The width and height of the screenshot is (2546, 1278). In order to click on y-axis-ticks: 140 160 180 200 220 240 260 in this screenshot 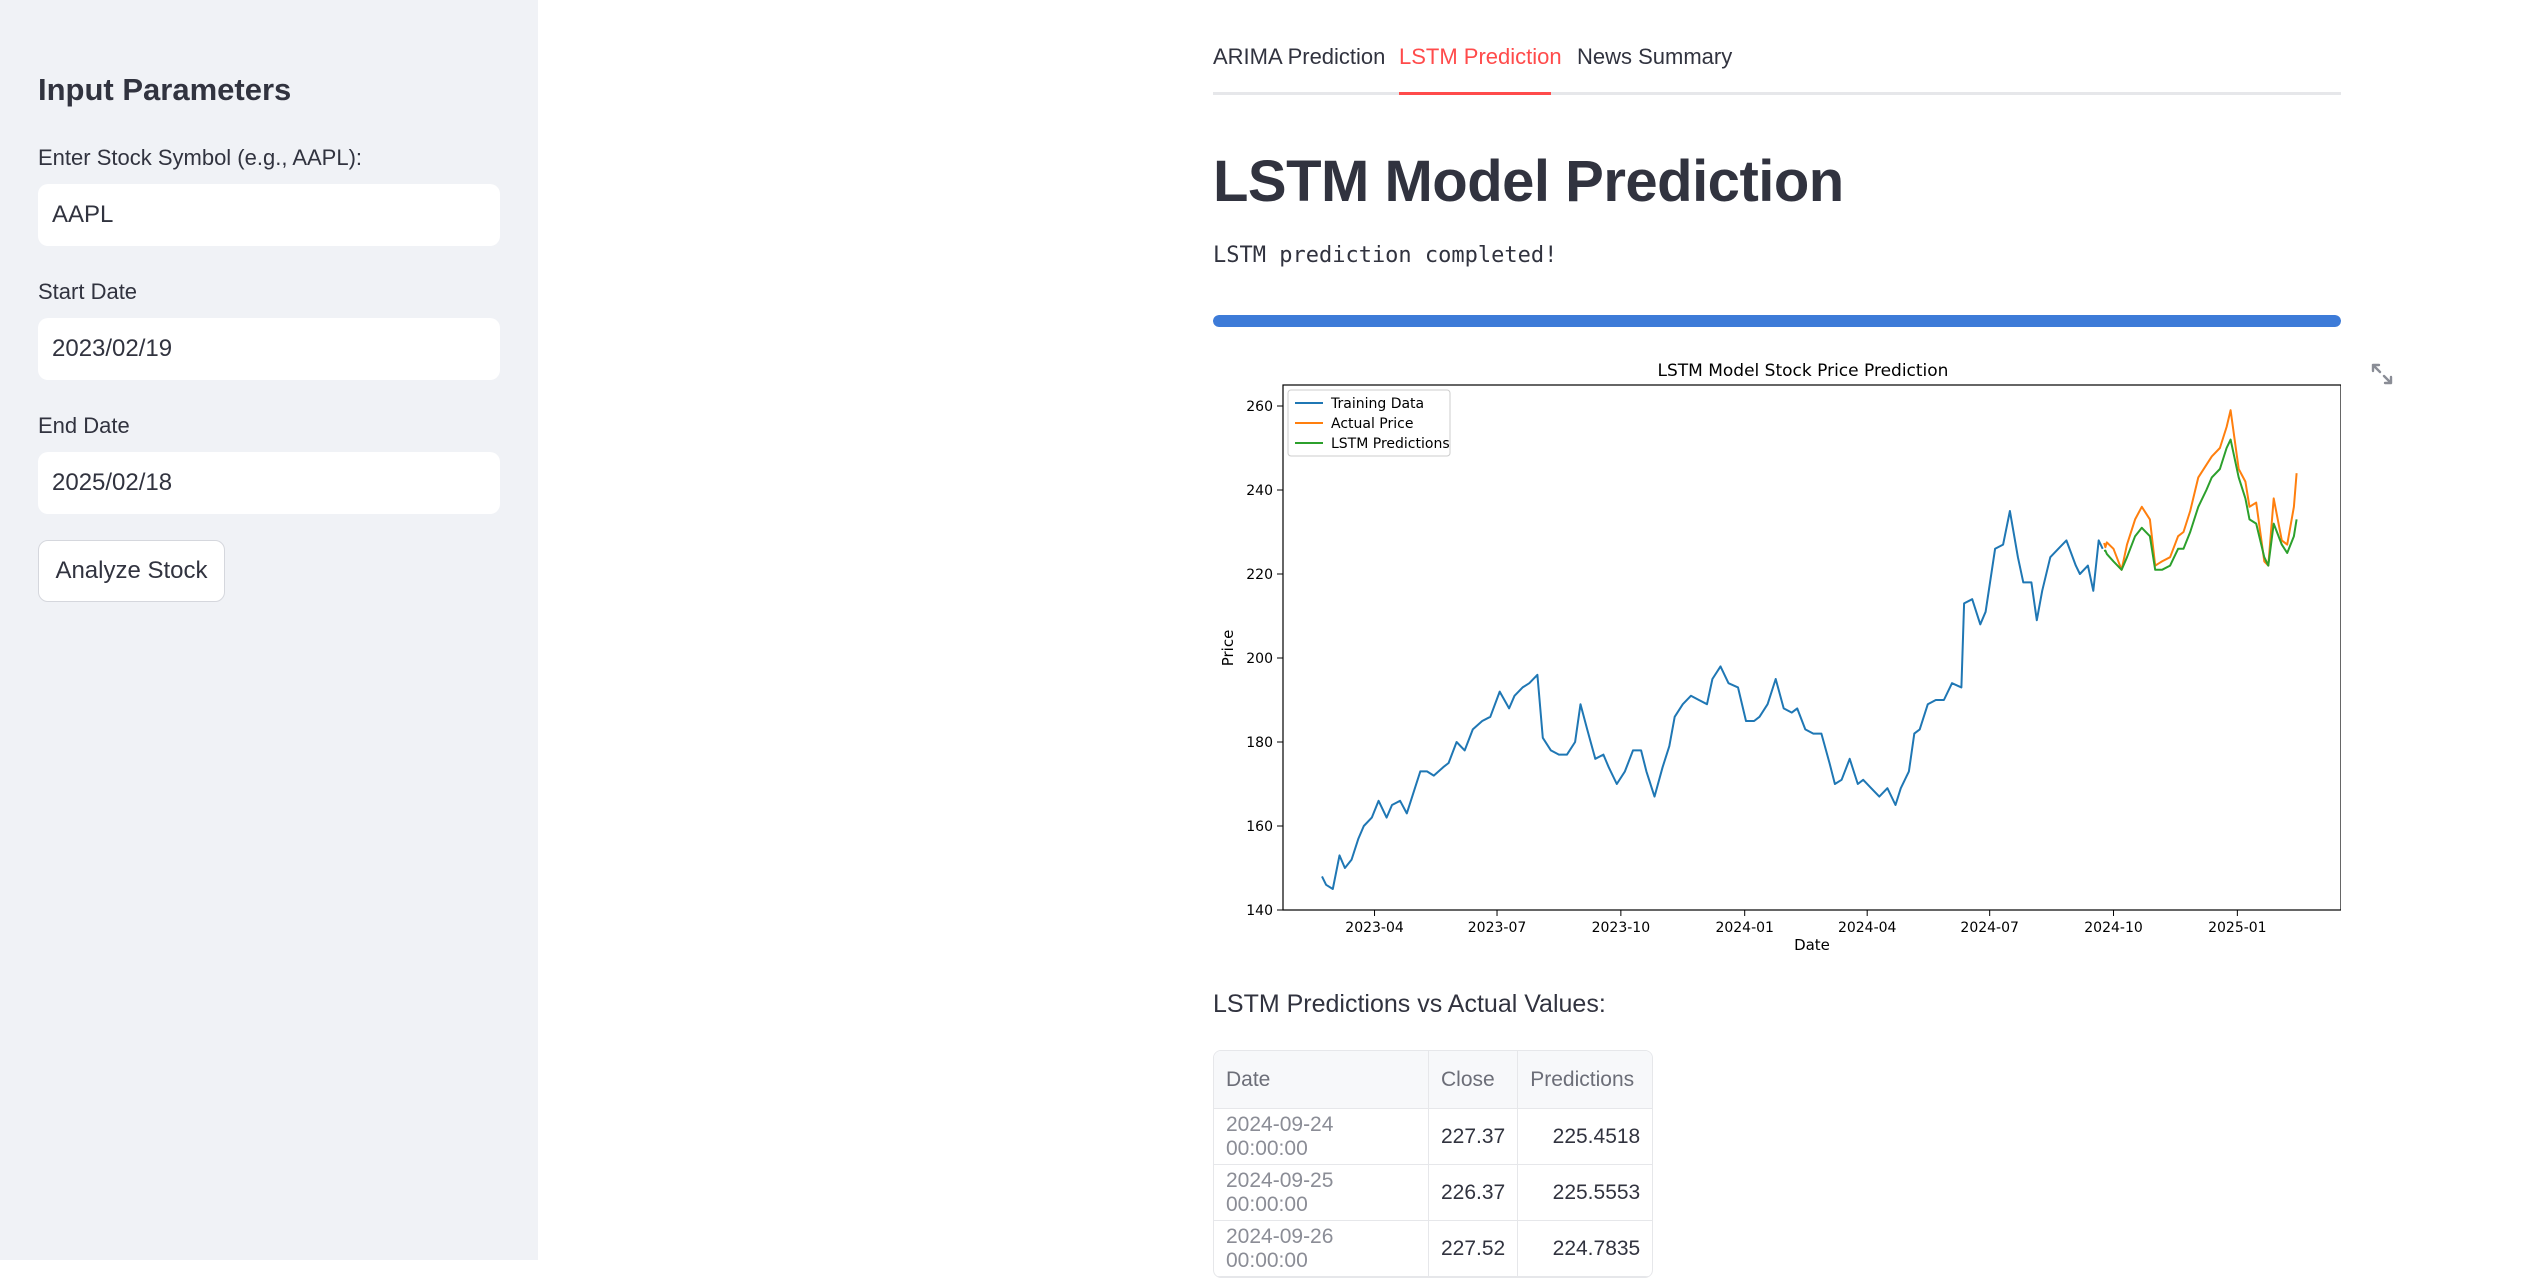, I will do `click(1264, 659)`.